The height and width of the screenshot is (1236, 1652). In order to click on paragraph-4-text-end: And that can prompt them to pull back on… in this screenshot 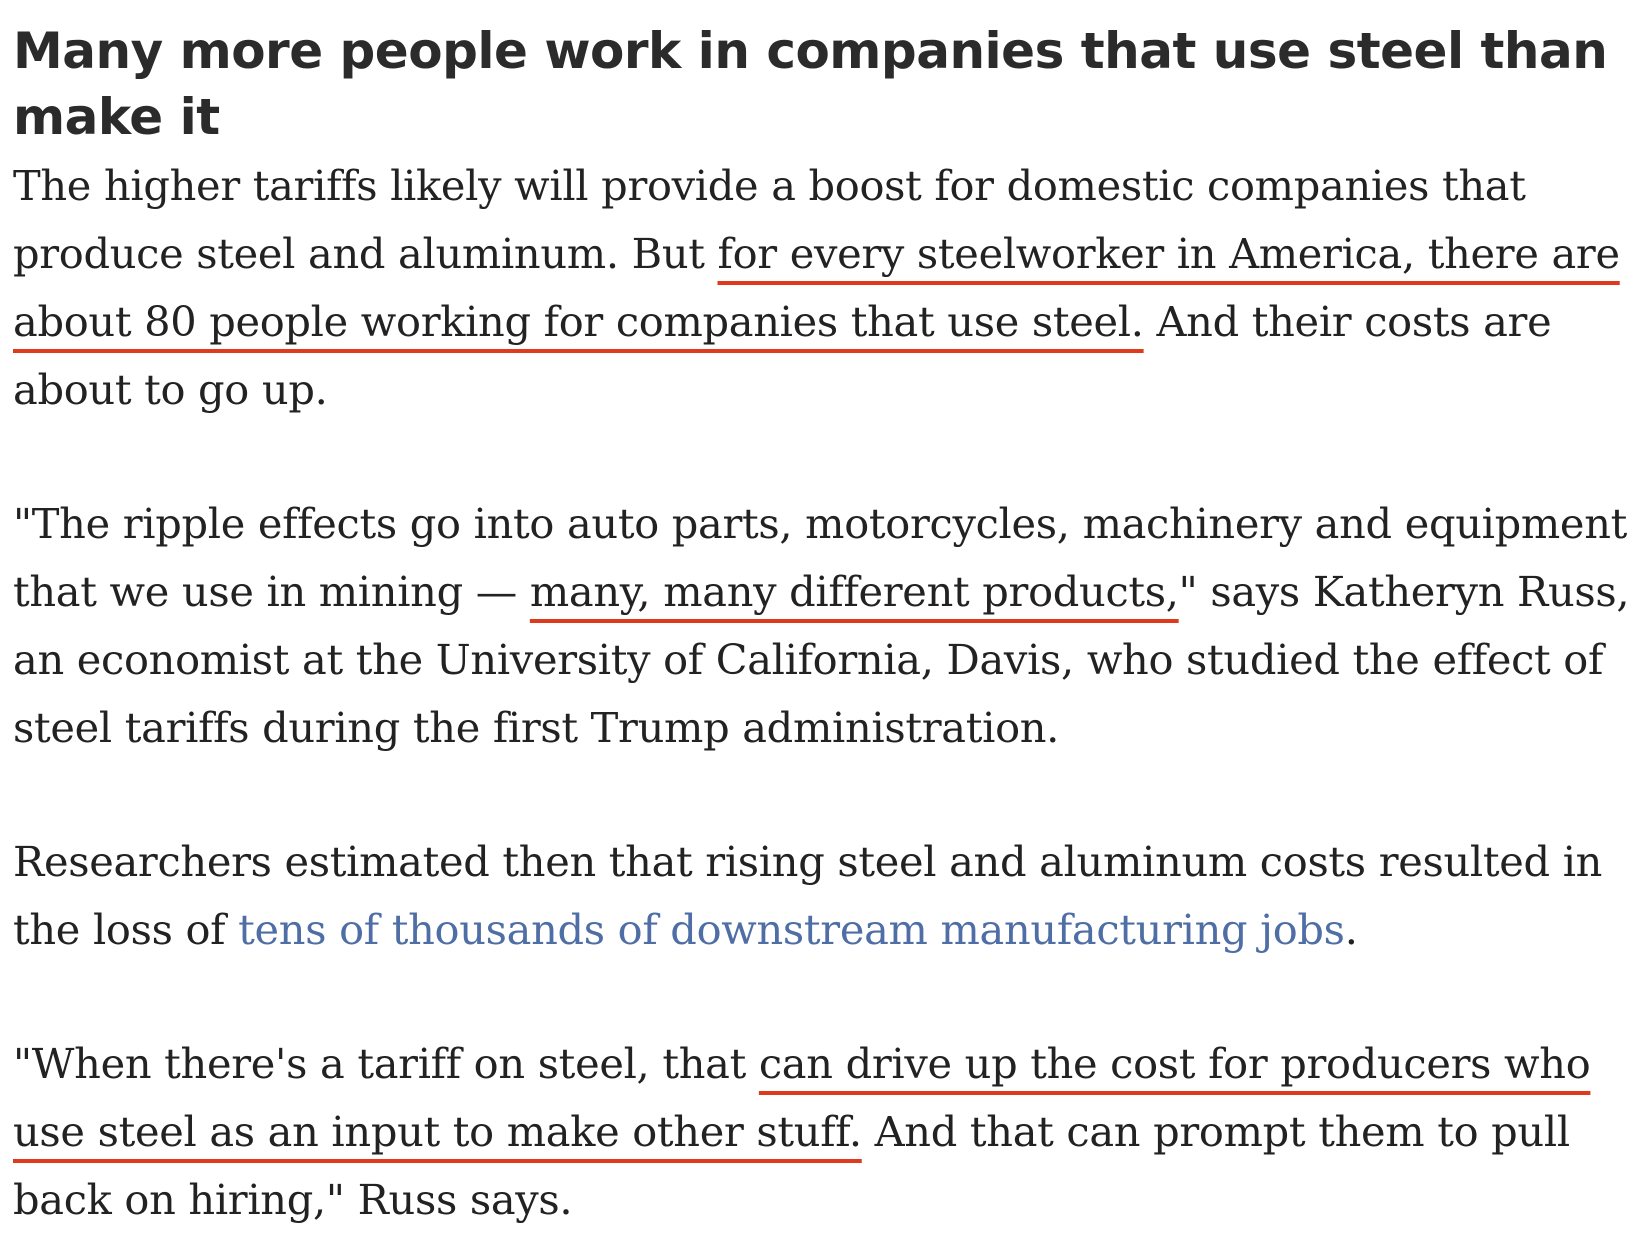, I will do `click(791, 1165)`.